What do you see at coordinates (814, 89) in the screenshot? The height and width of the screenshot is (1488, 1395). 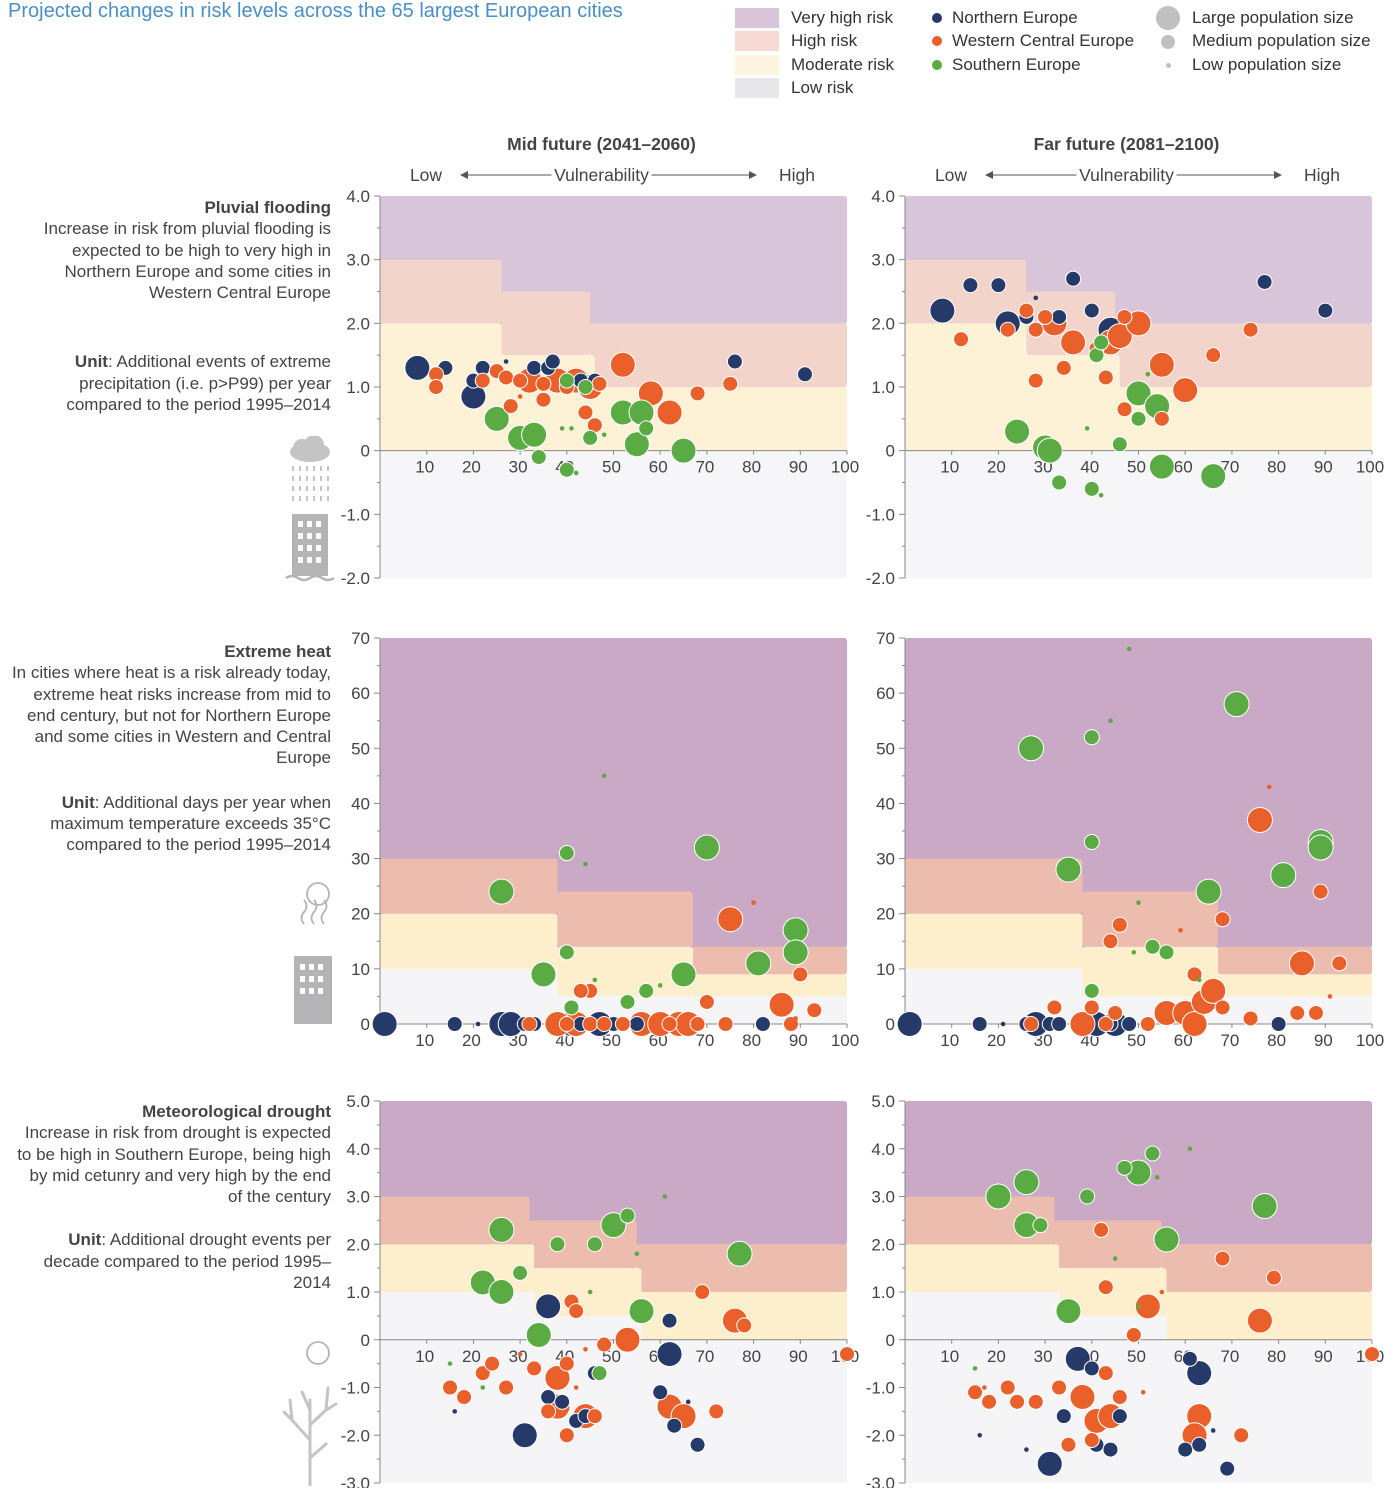 I see `legend-item-low-risk: Low risk` at bounding box center [814, 89].